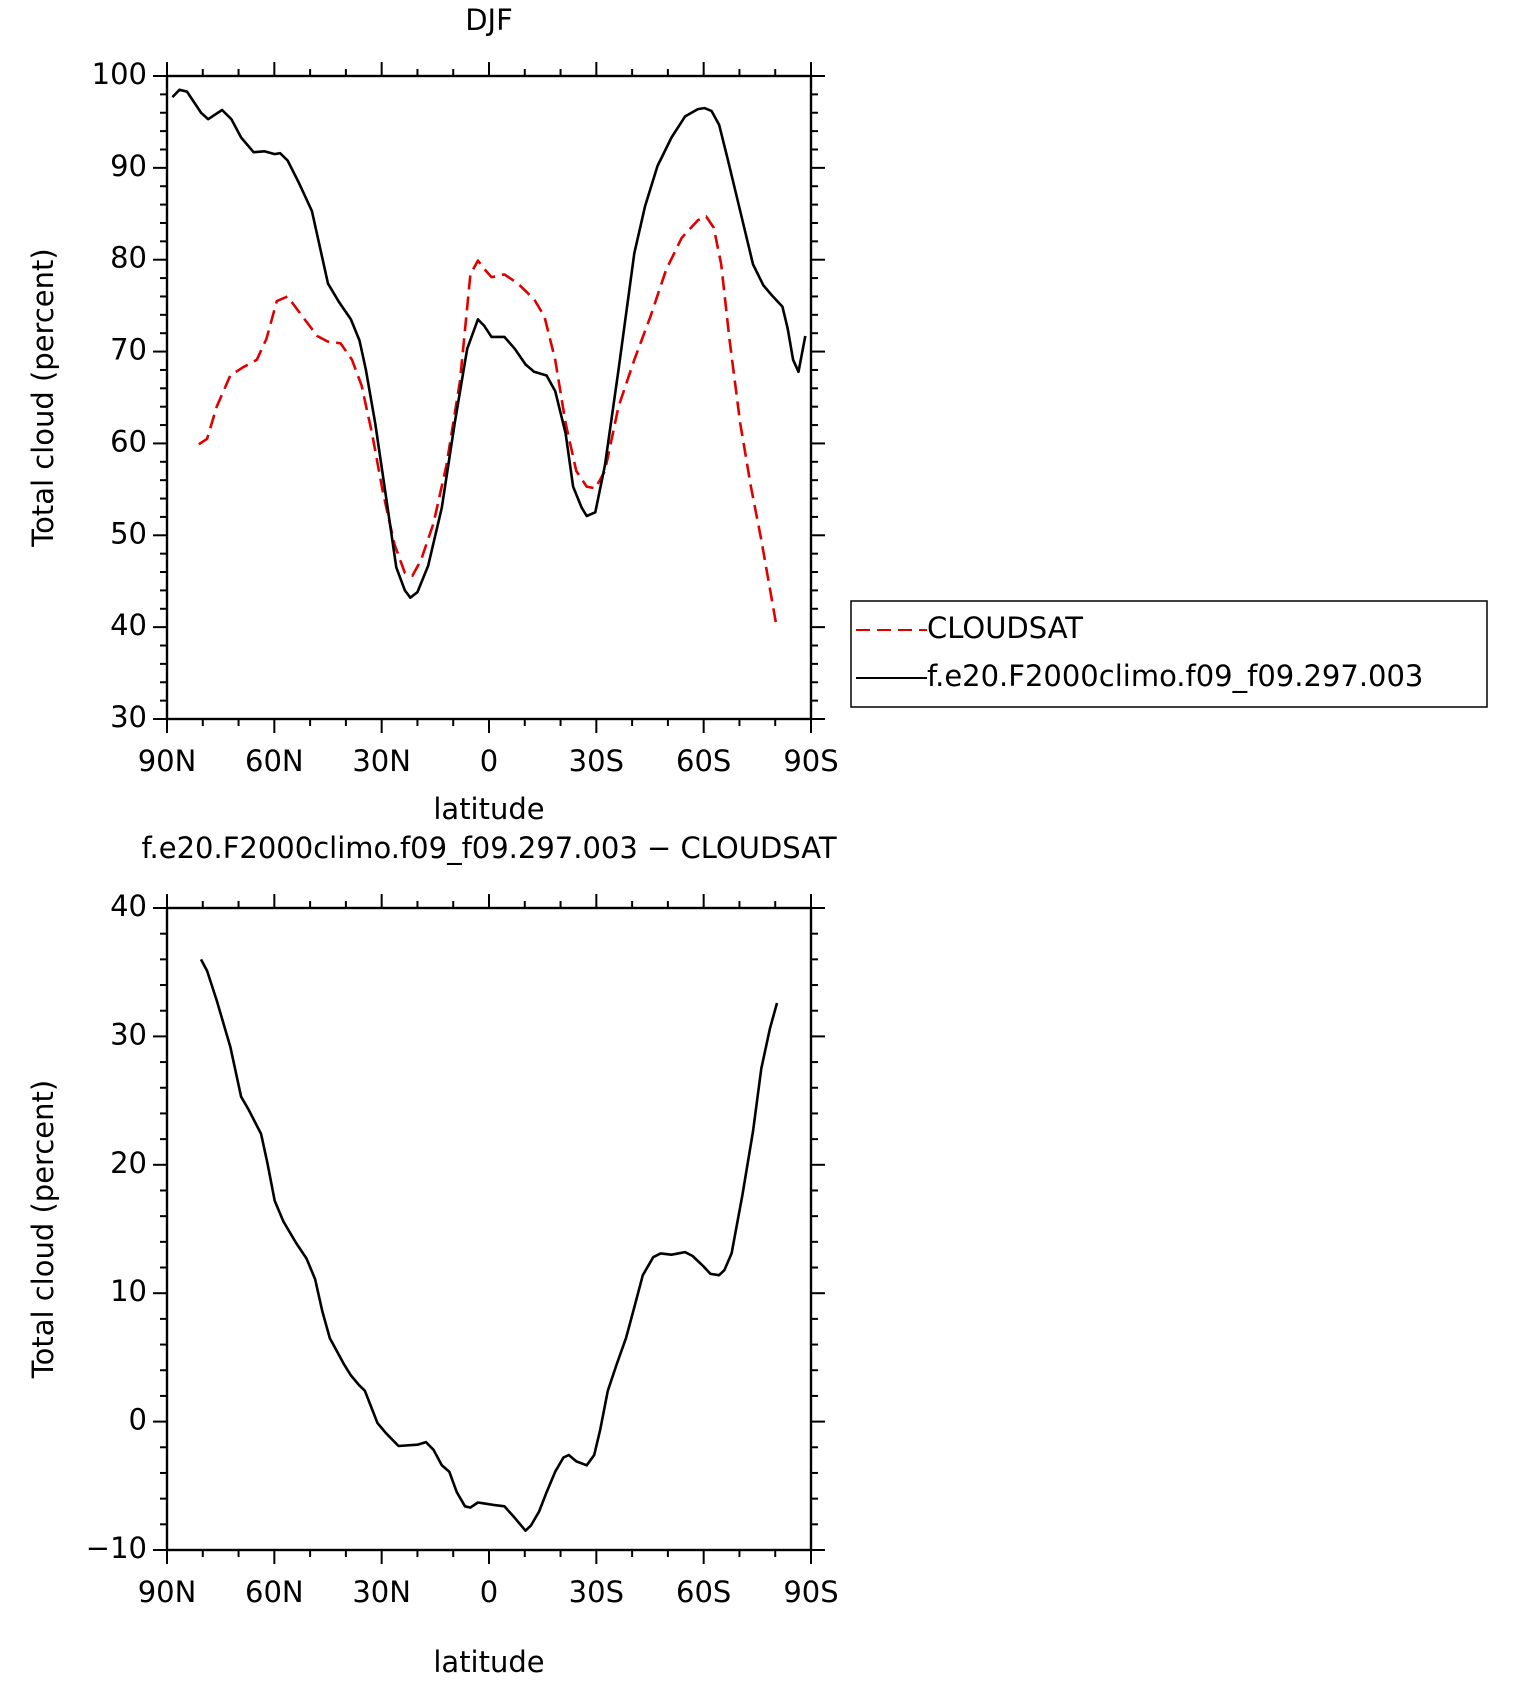 The image size is (1513, 1682). I want to click on legend-box, so click(1169, 654).